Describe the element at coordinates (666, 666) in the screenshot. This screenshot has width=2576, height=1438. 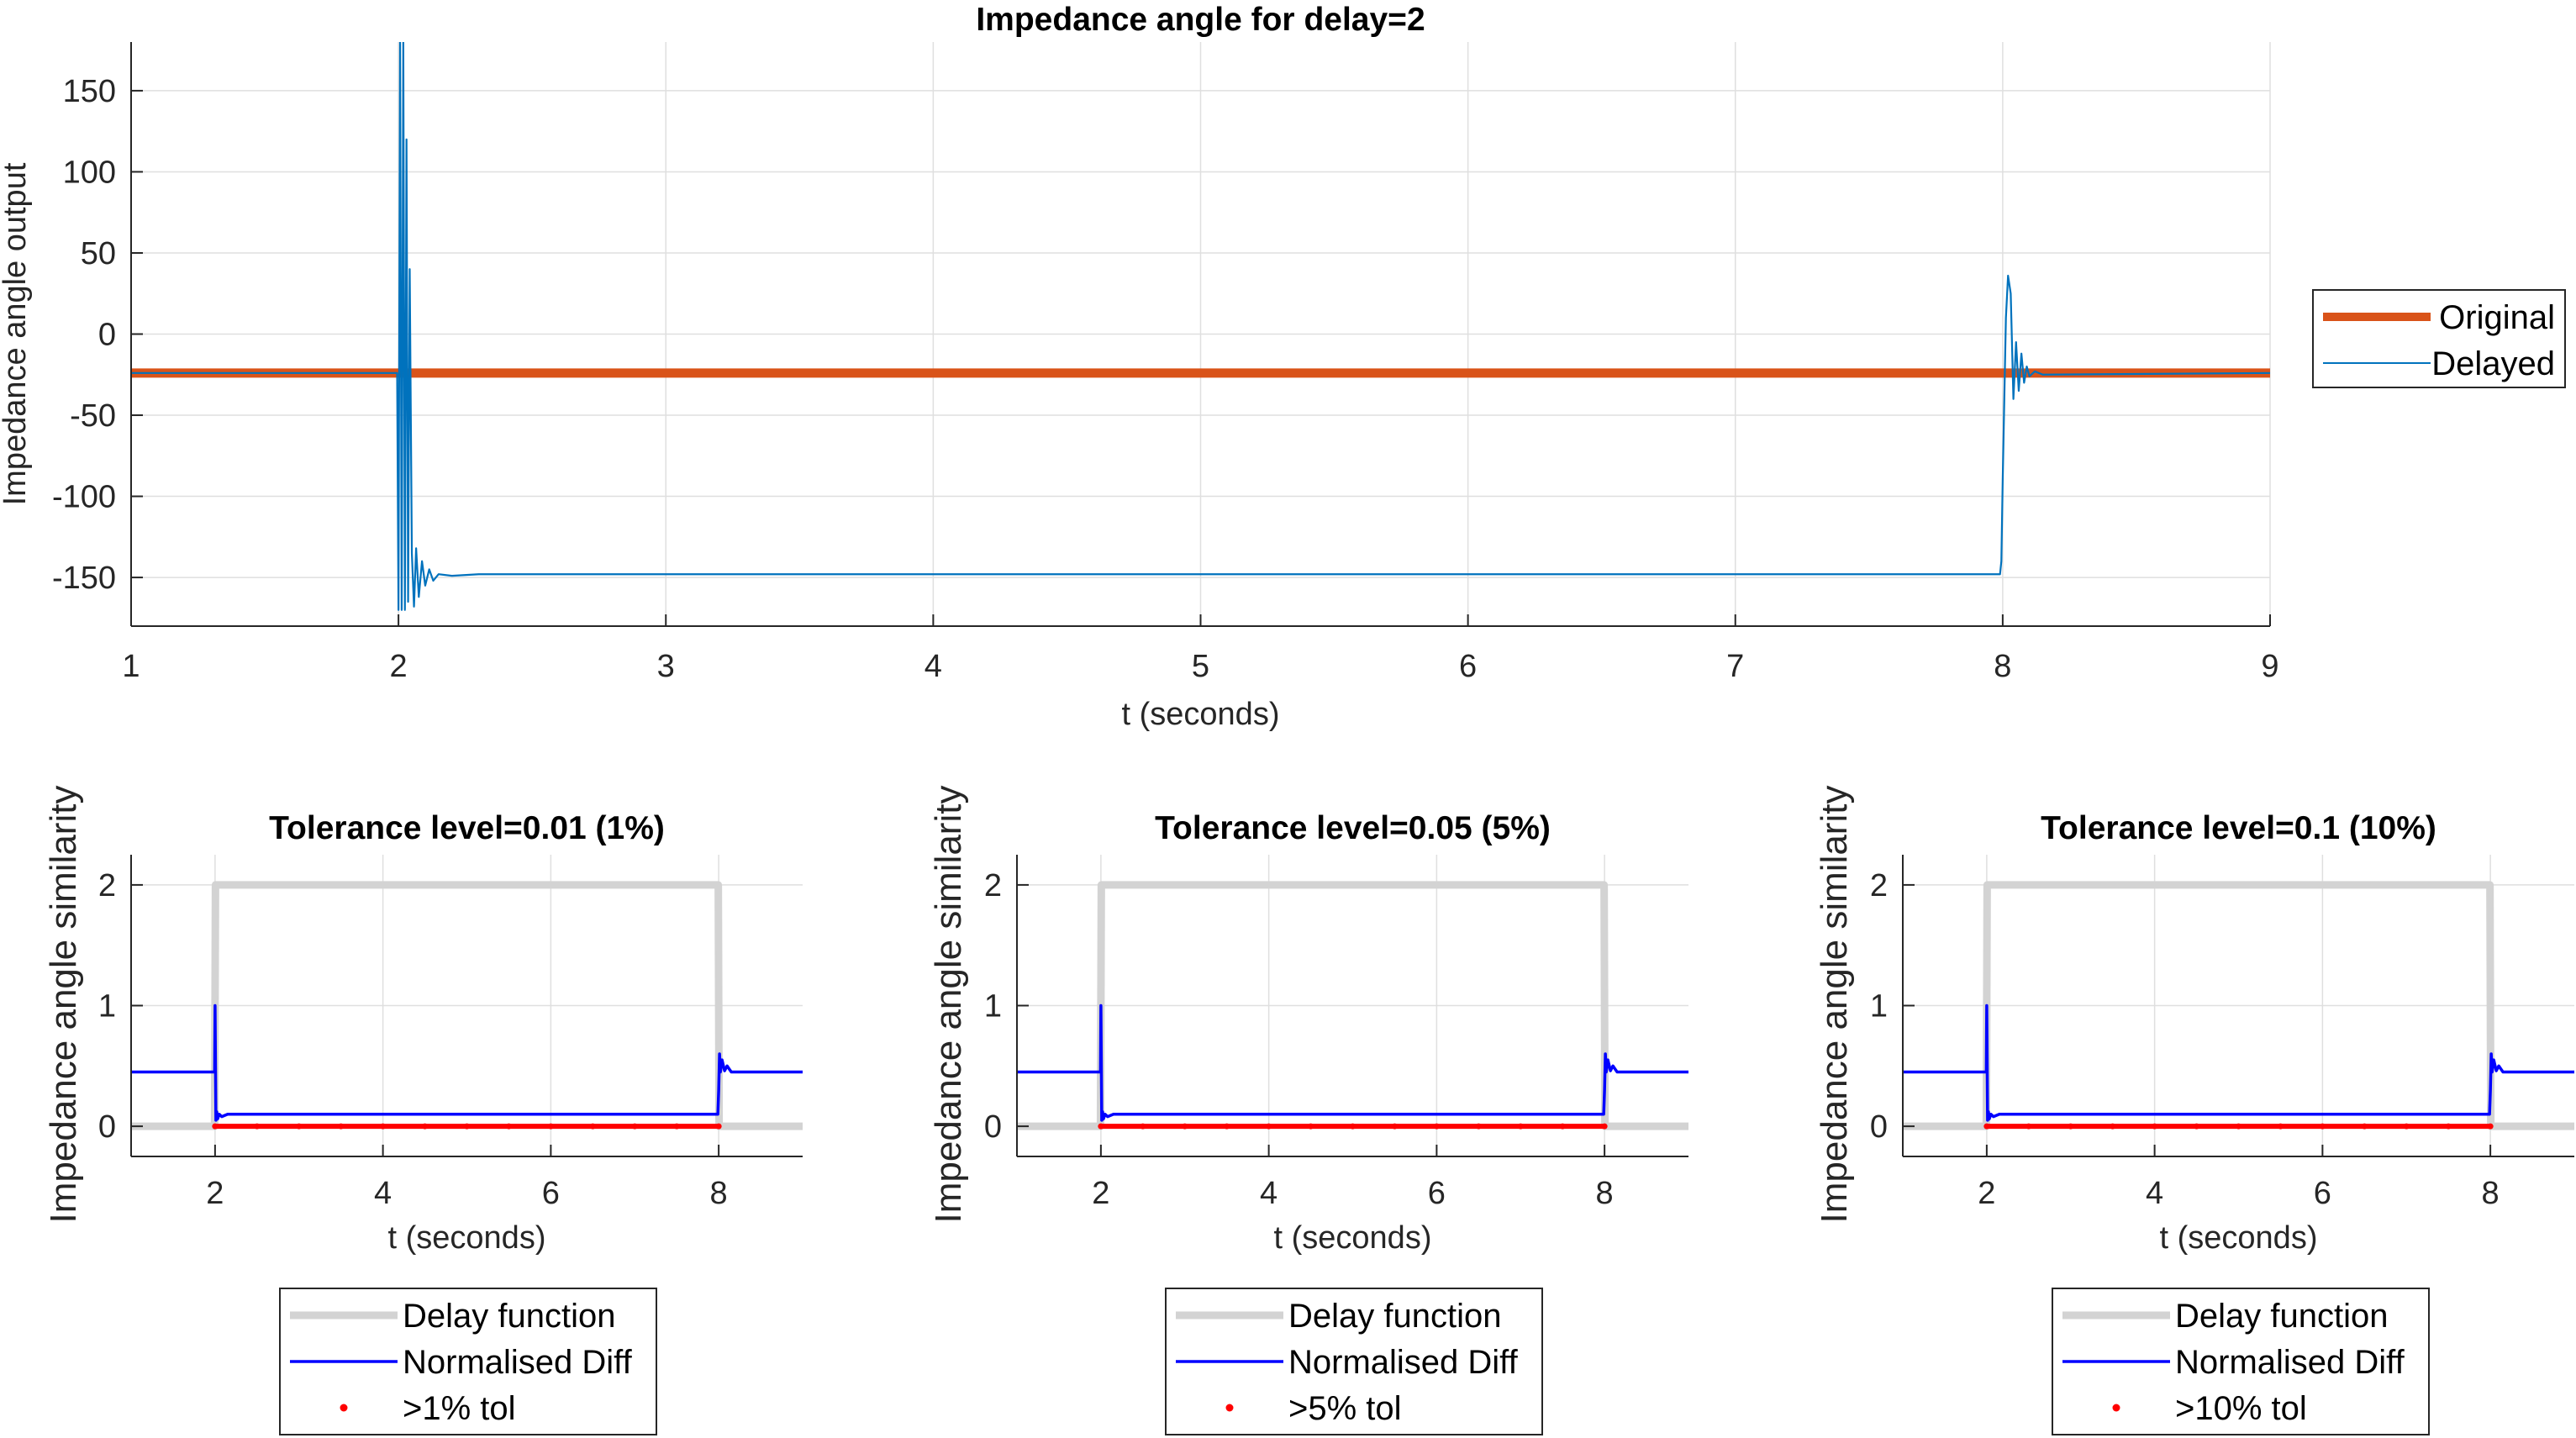
I see `x-tick-label: 3` at that location.